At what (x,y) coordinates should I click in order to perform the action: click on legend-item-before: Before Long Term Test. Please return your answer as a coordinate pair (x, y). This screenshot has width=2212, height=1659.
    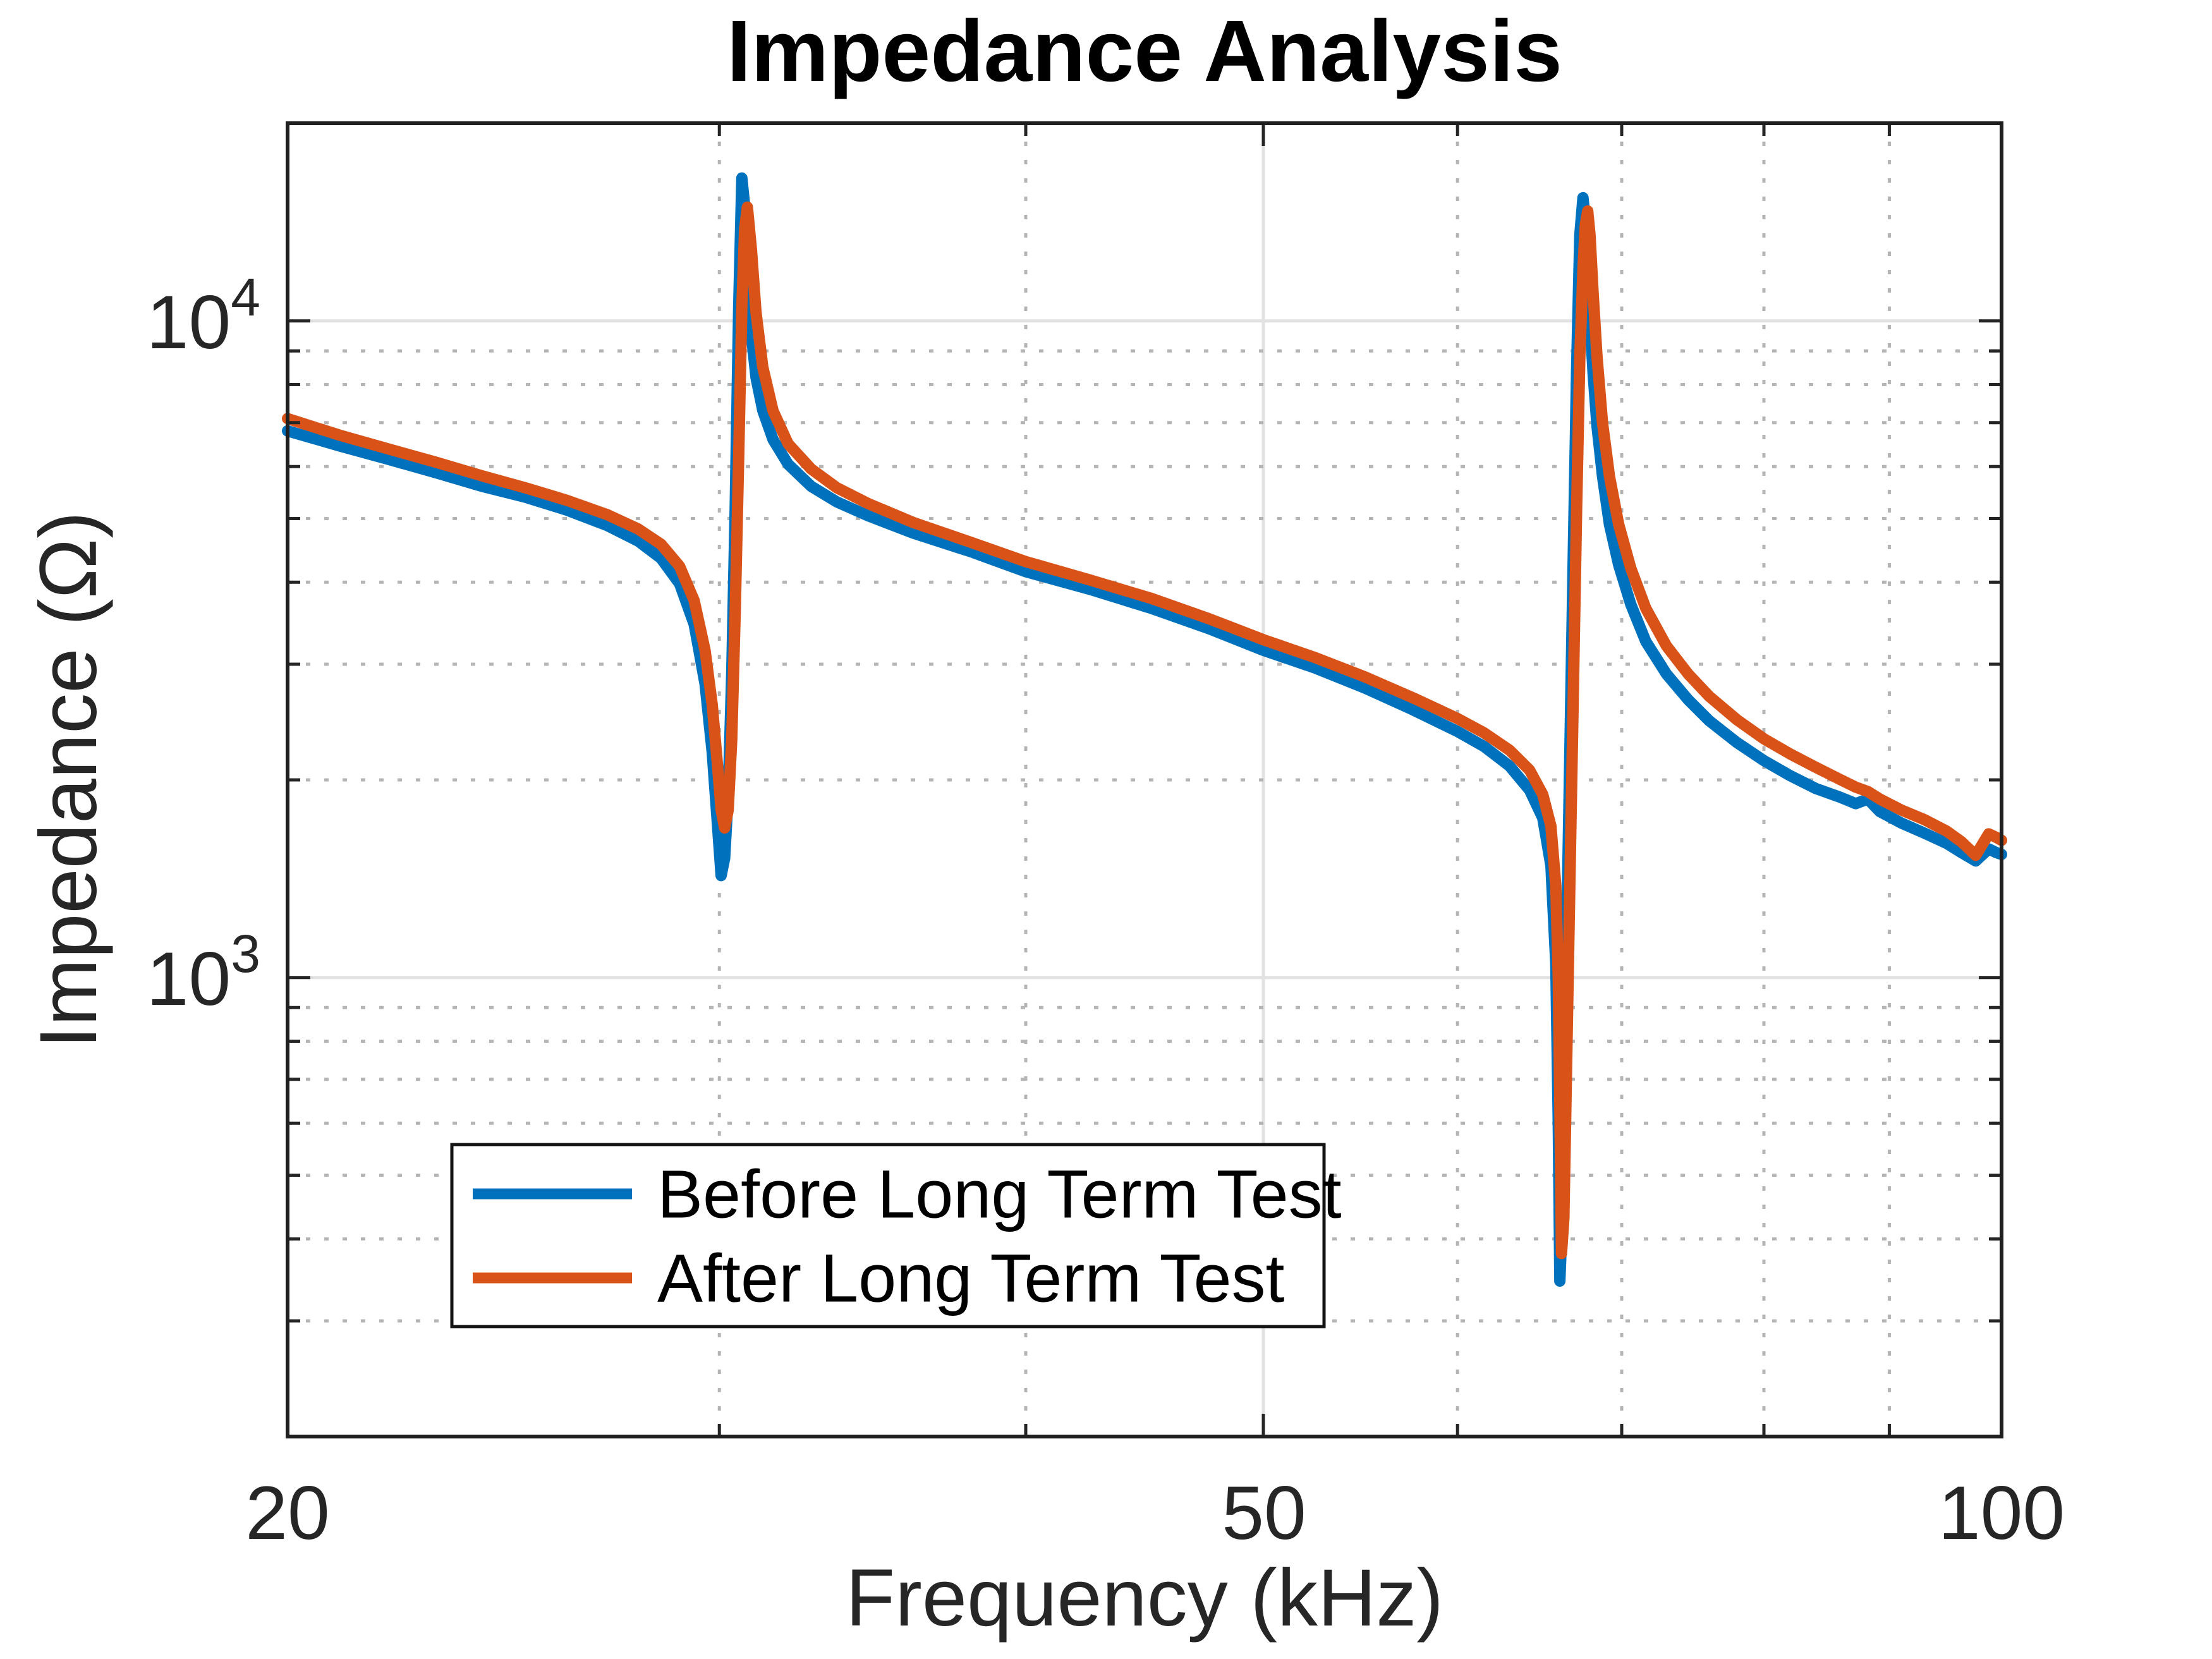
    Looking at the image, I should click on (907, 1194).